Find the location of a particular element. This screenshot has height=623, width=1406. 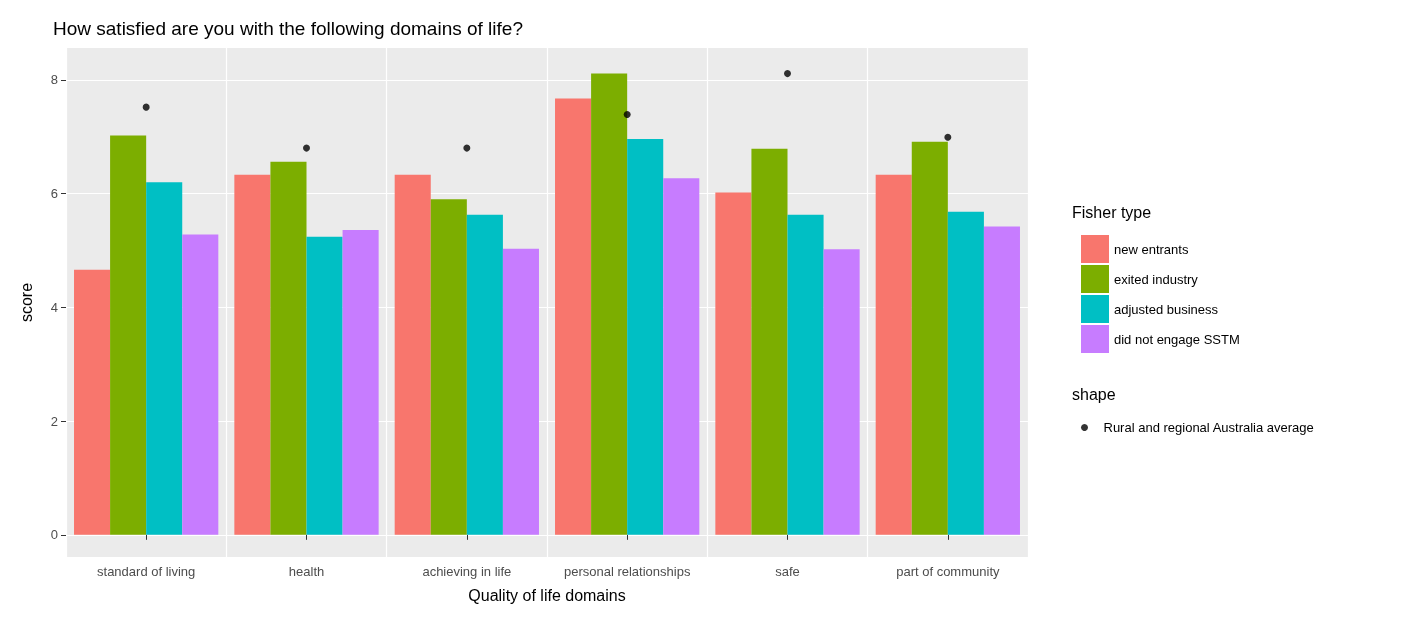

legend-label: did not engage SSTM is located at coordinates (1177, 339).